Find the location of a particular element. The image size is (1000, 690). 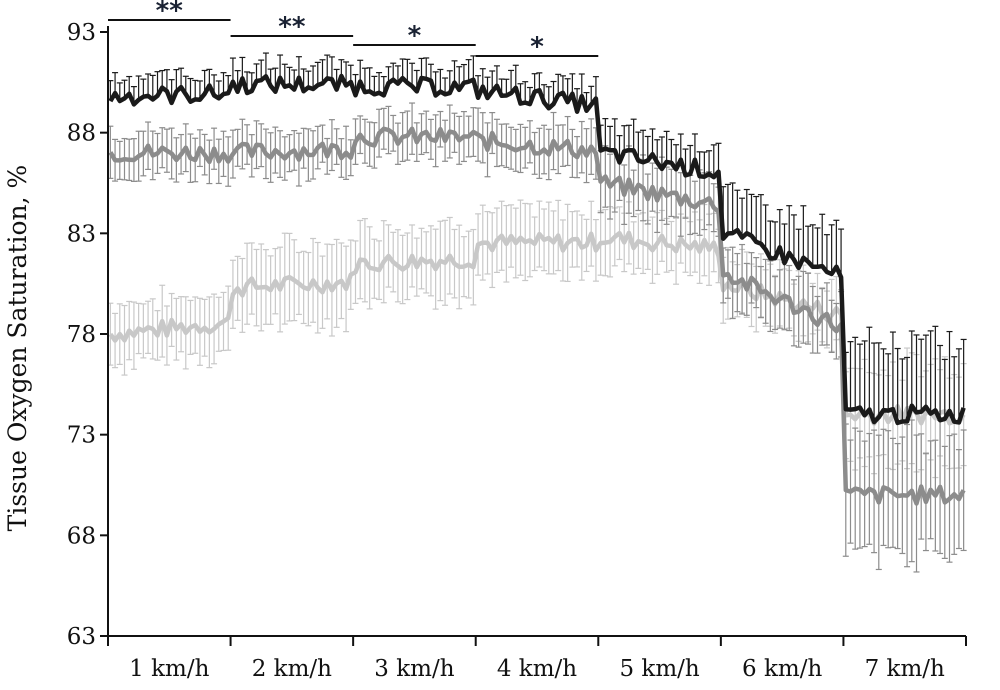

y-tick-label: 68 is located at coordinates (81, 536).